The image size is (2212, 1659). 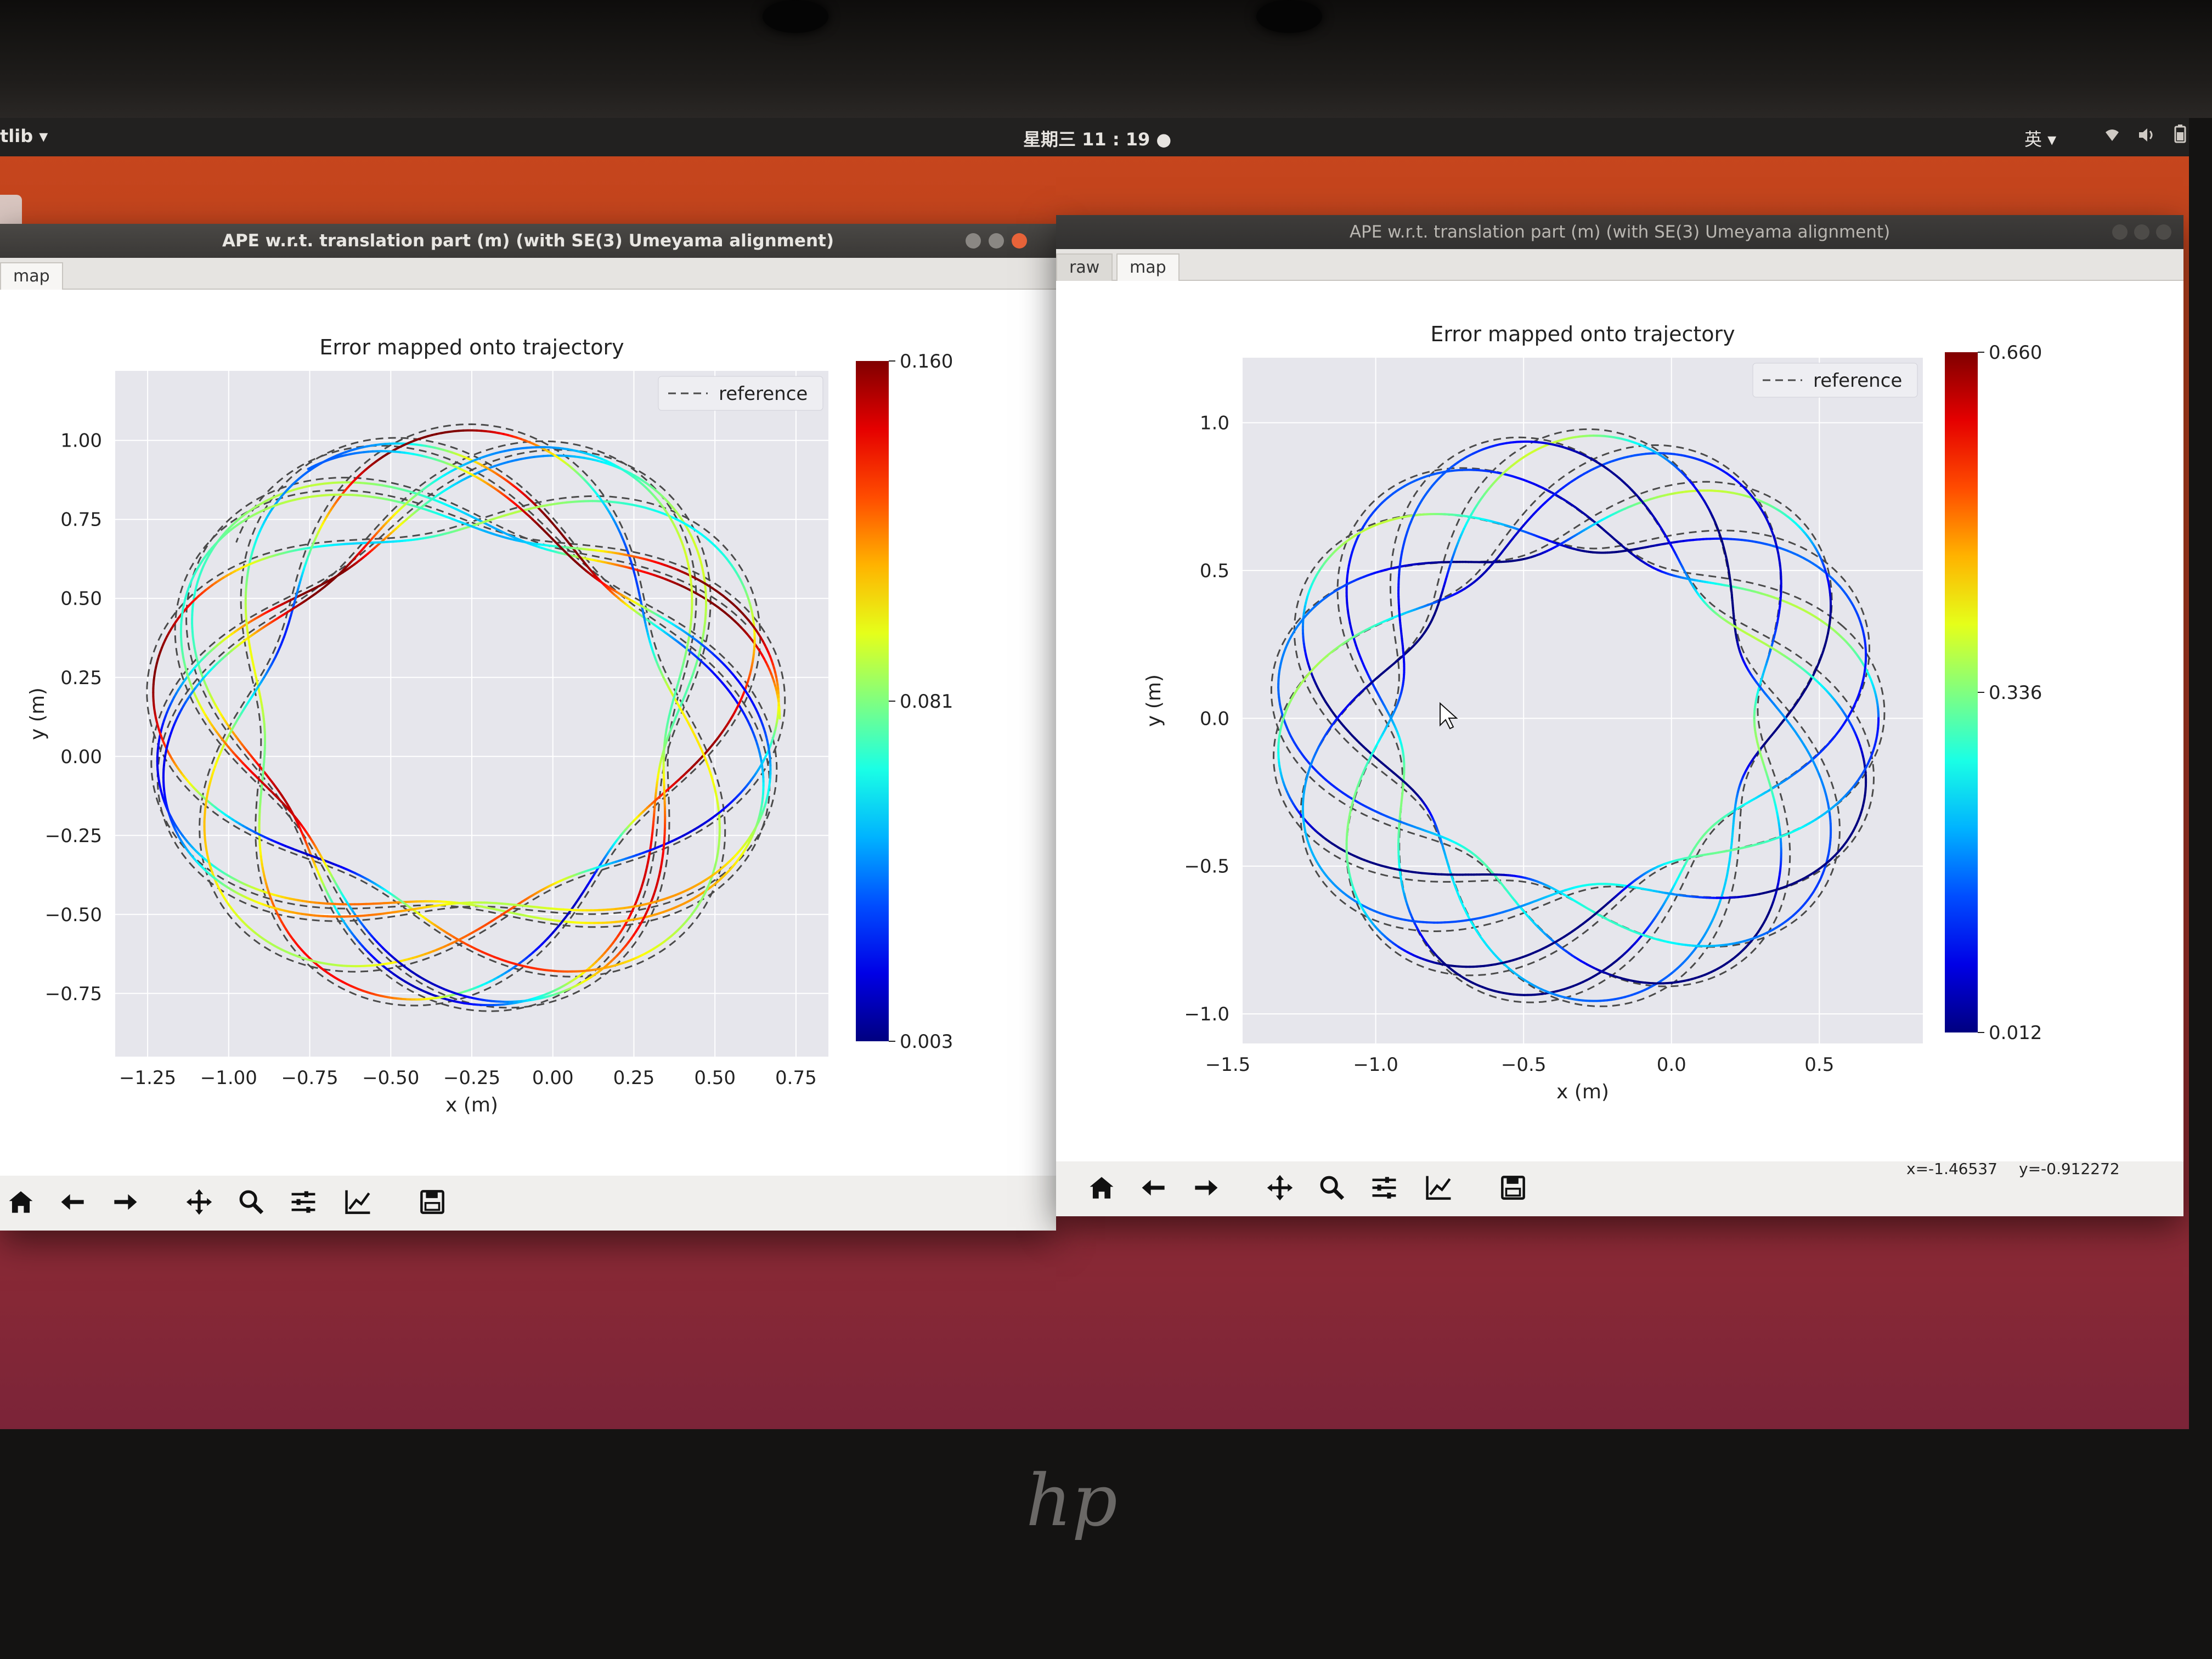 I want to click on home-icon, so click(x=21, y=1202).